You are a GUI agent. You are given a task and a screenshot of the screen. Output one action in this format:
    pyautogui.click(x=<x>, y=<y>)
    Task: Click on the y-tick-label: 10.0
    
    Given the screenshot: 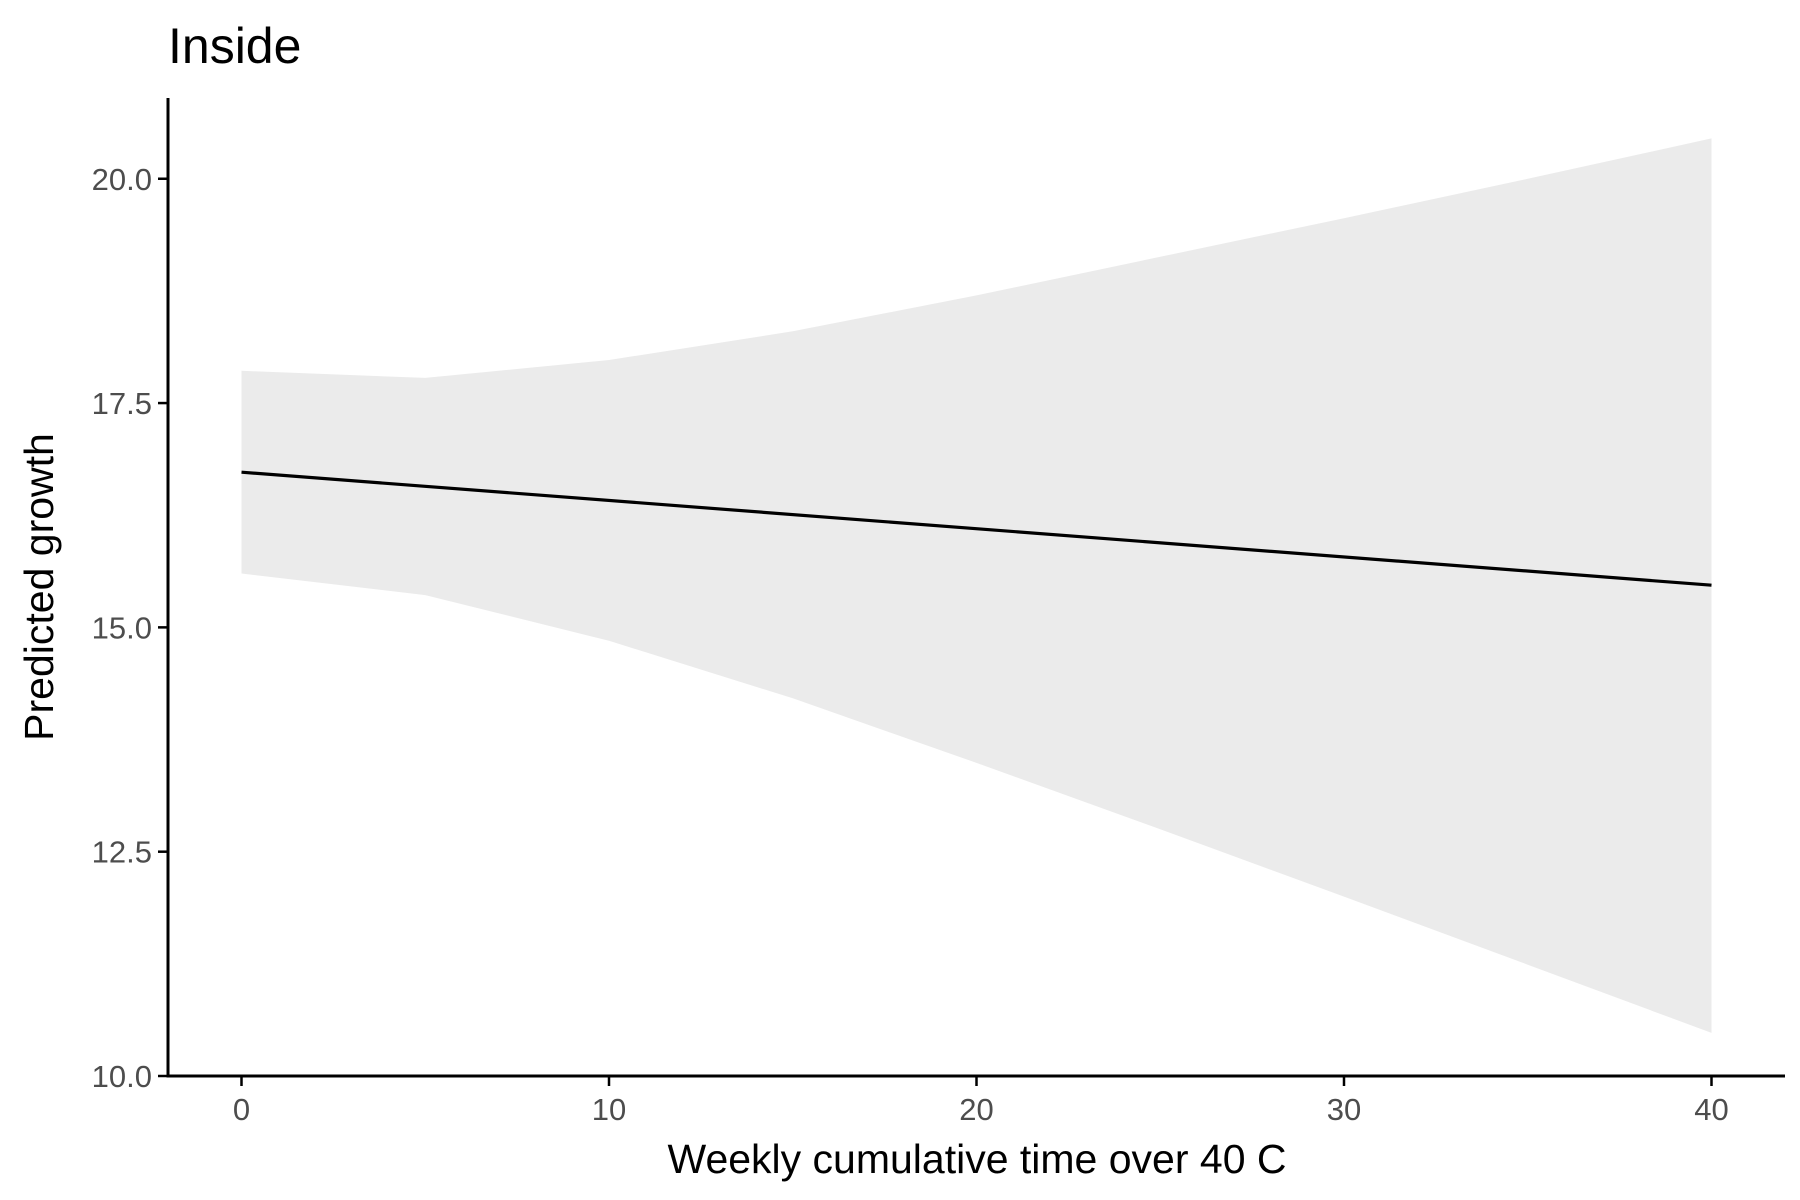 What is the action you would take?
    pyautogui.click(x=122, y=1076)
    